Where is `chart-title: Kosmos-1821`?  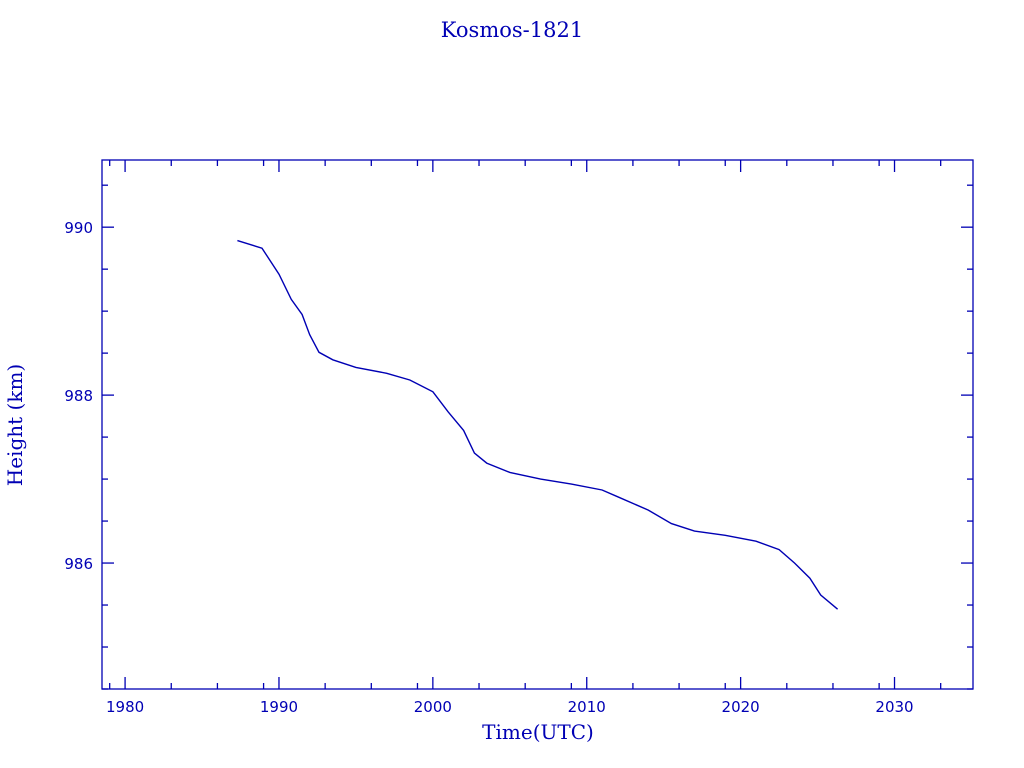
chart-title: Kosmos-1821 is located at coordinates (512, 30).